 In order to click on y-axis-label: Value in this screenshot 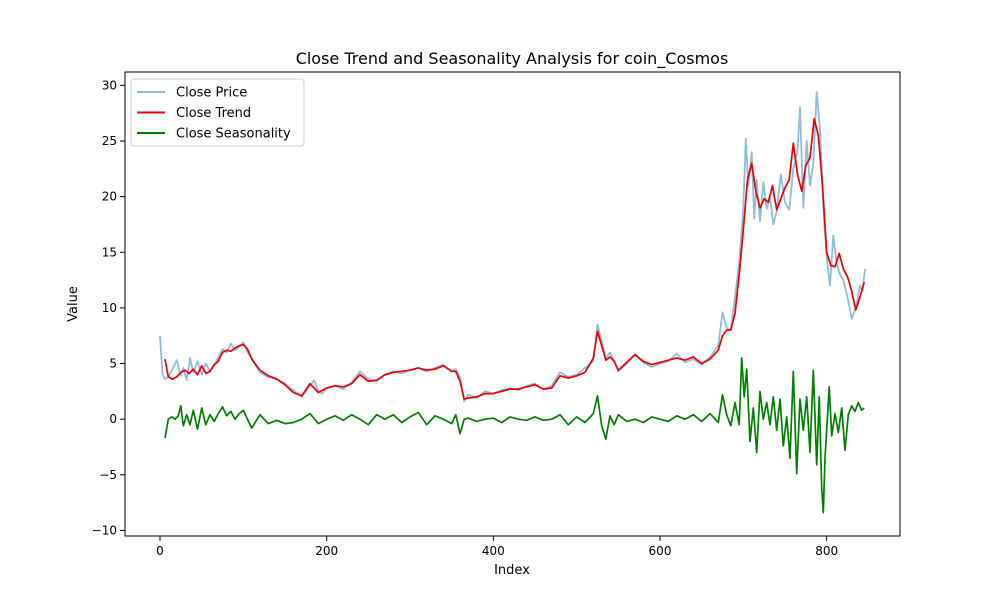, I will do `click(73, 304)`.